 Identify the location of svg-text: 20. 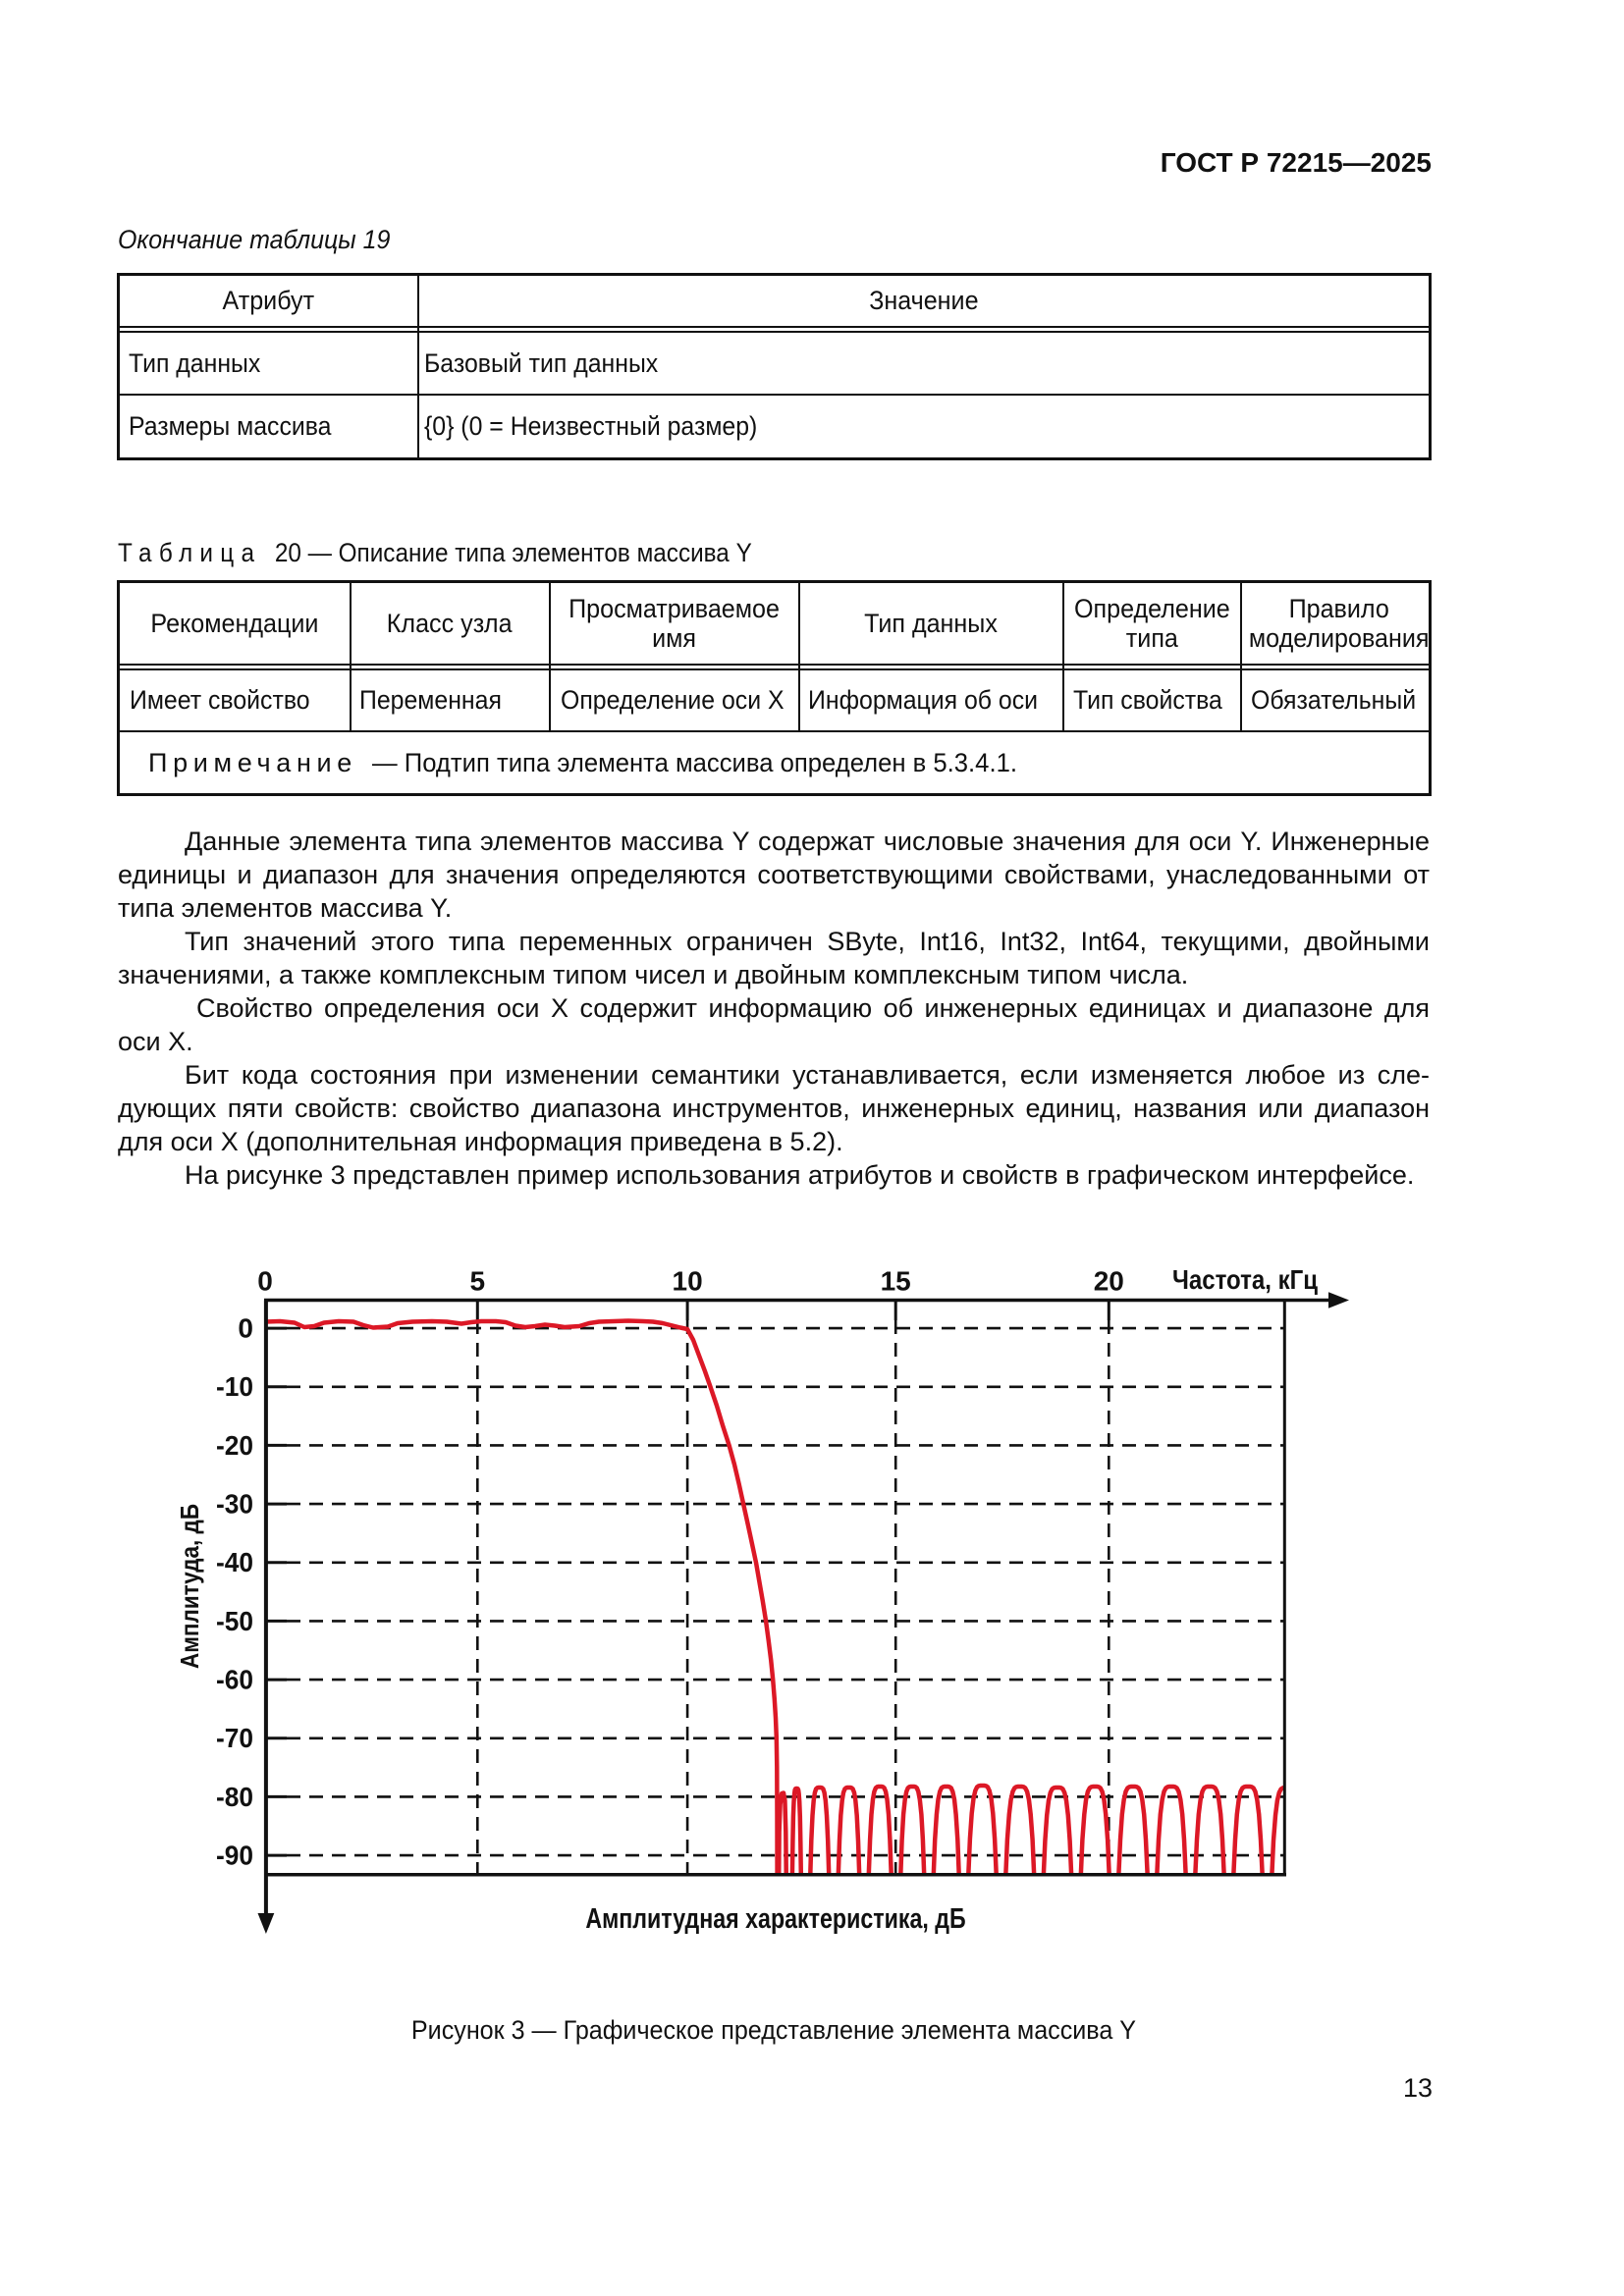
(1109, 1282).